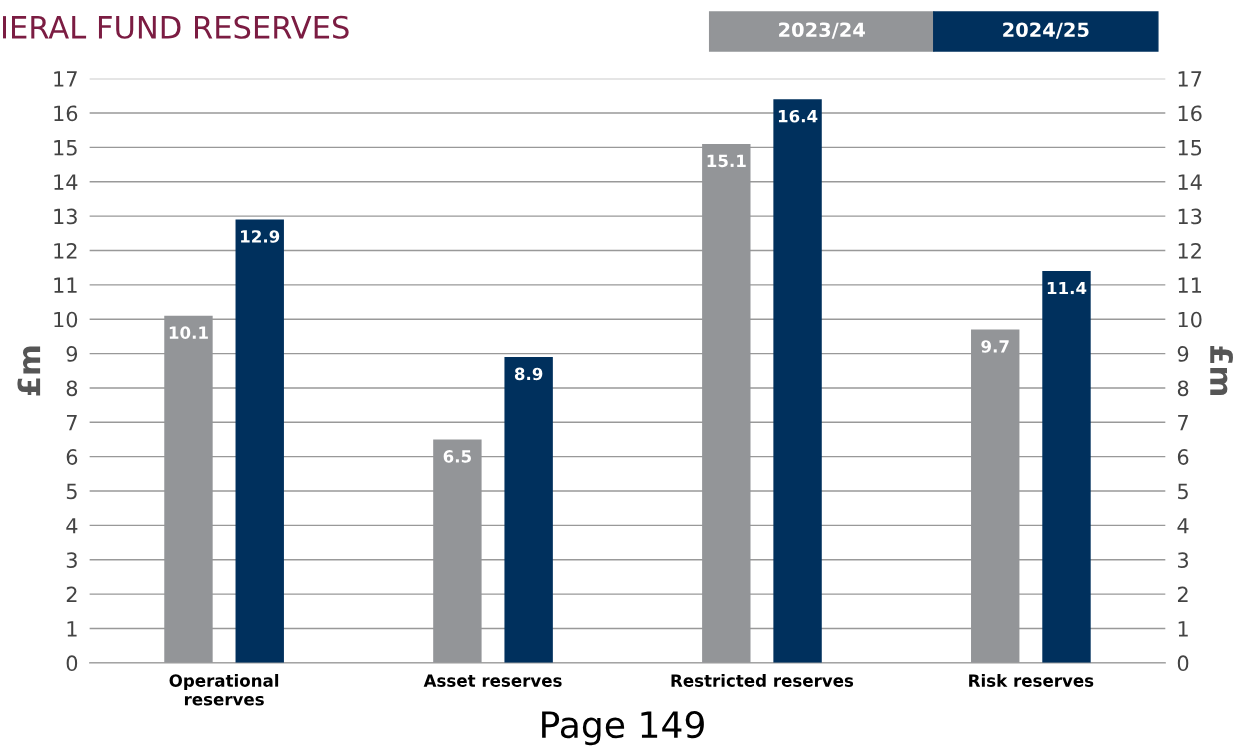 Image resolution: width=1245 pixels, height=749 pixels. I want to click on data-label: 16.4, so click(798, 116).